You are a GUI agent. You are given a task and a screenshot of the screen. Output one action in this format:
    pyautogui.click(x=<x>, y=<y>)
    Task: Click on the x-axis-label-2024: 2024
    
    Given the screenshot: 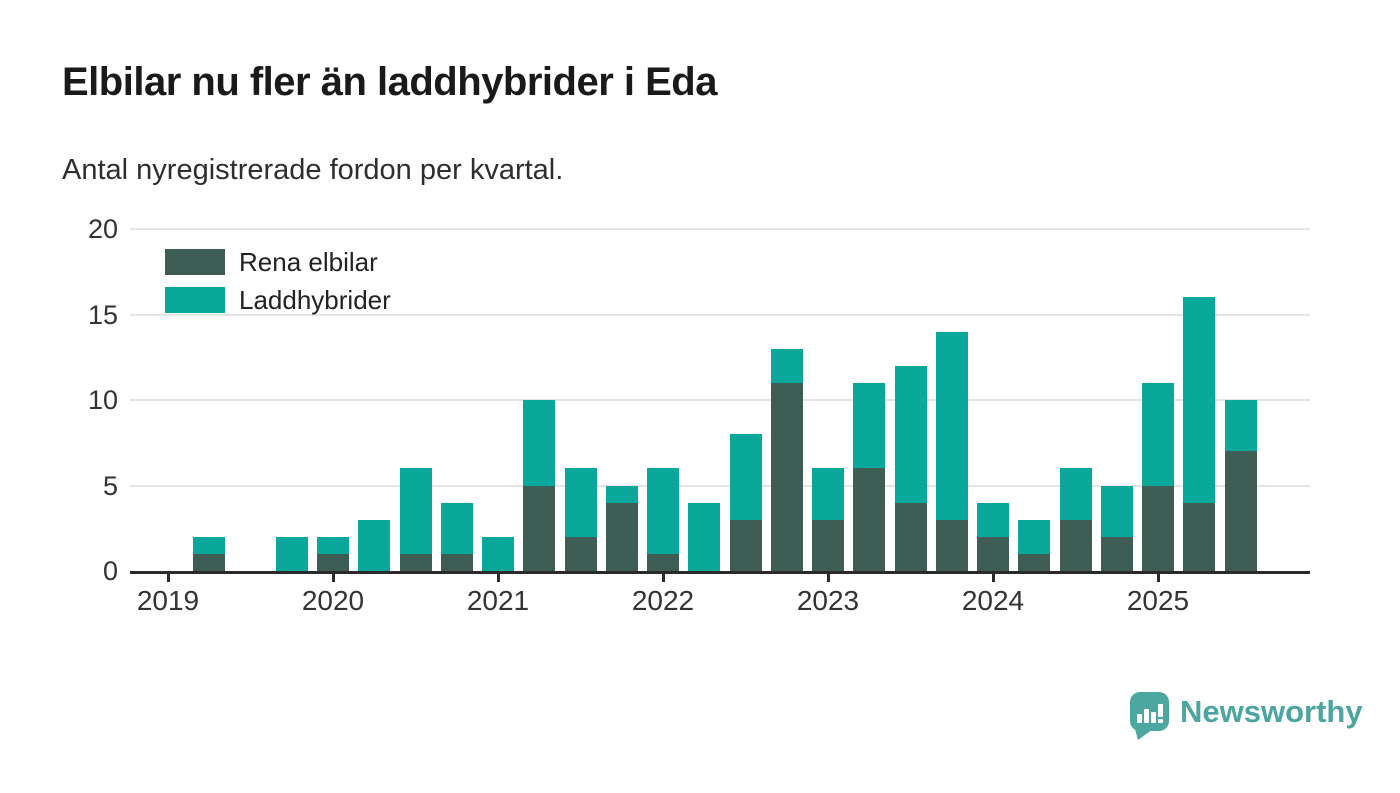 What is the action you would take?
    pyautogui.click(x=993, y=600)
    